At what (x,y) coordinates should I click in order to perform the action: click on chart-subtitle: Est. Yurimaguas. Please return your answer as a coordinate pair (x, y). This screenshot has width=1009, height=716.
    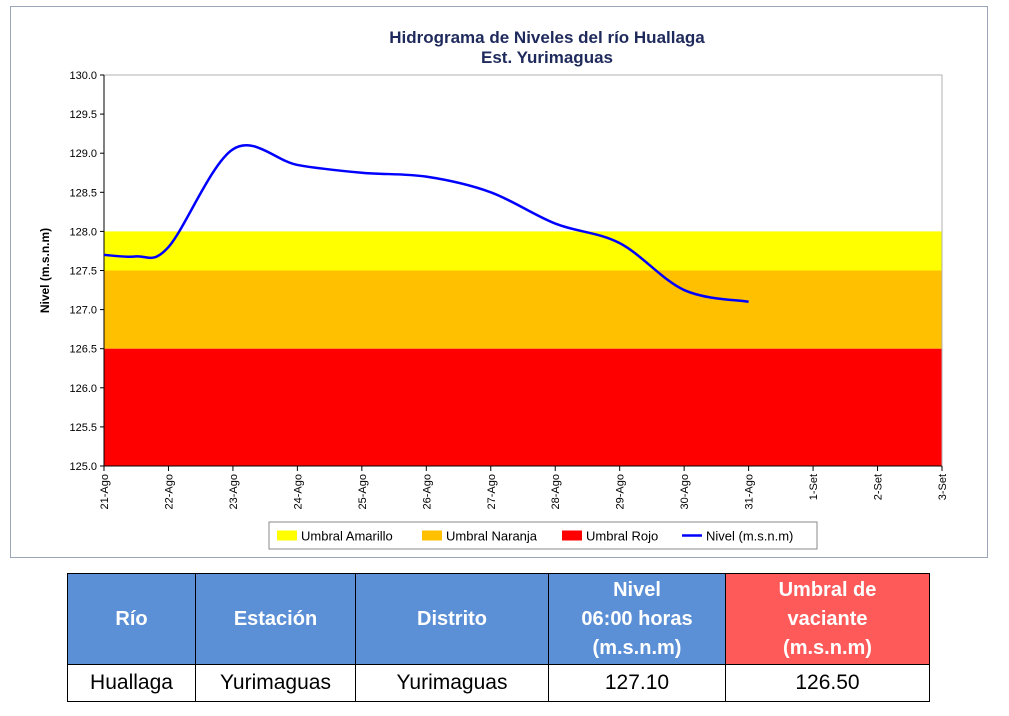
    Looking at the image, I should click on (547, 57).